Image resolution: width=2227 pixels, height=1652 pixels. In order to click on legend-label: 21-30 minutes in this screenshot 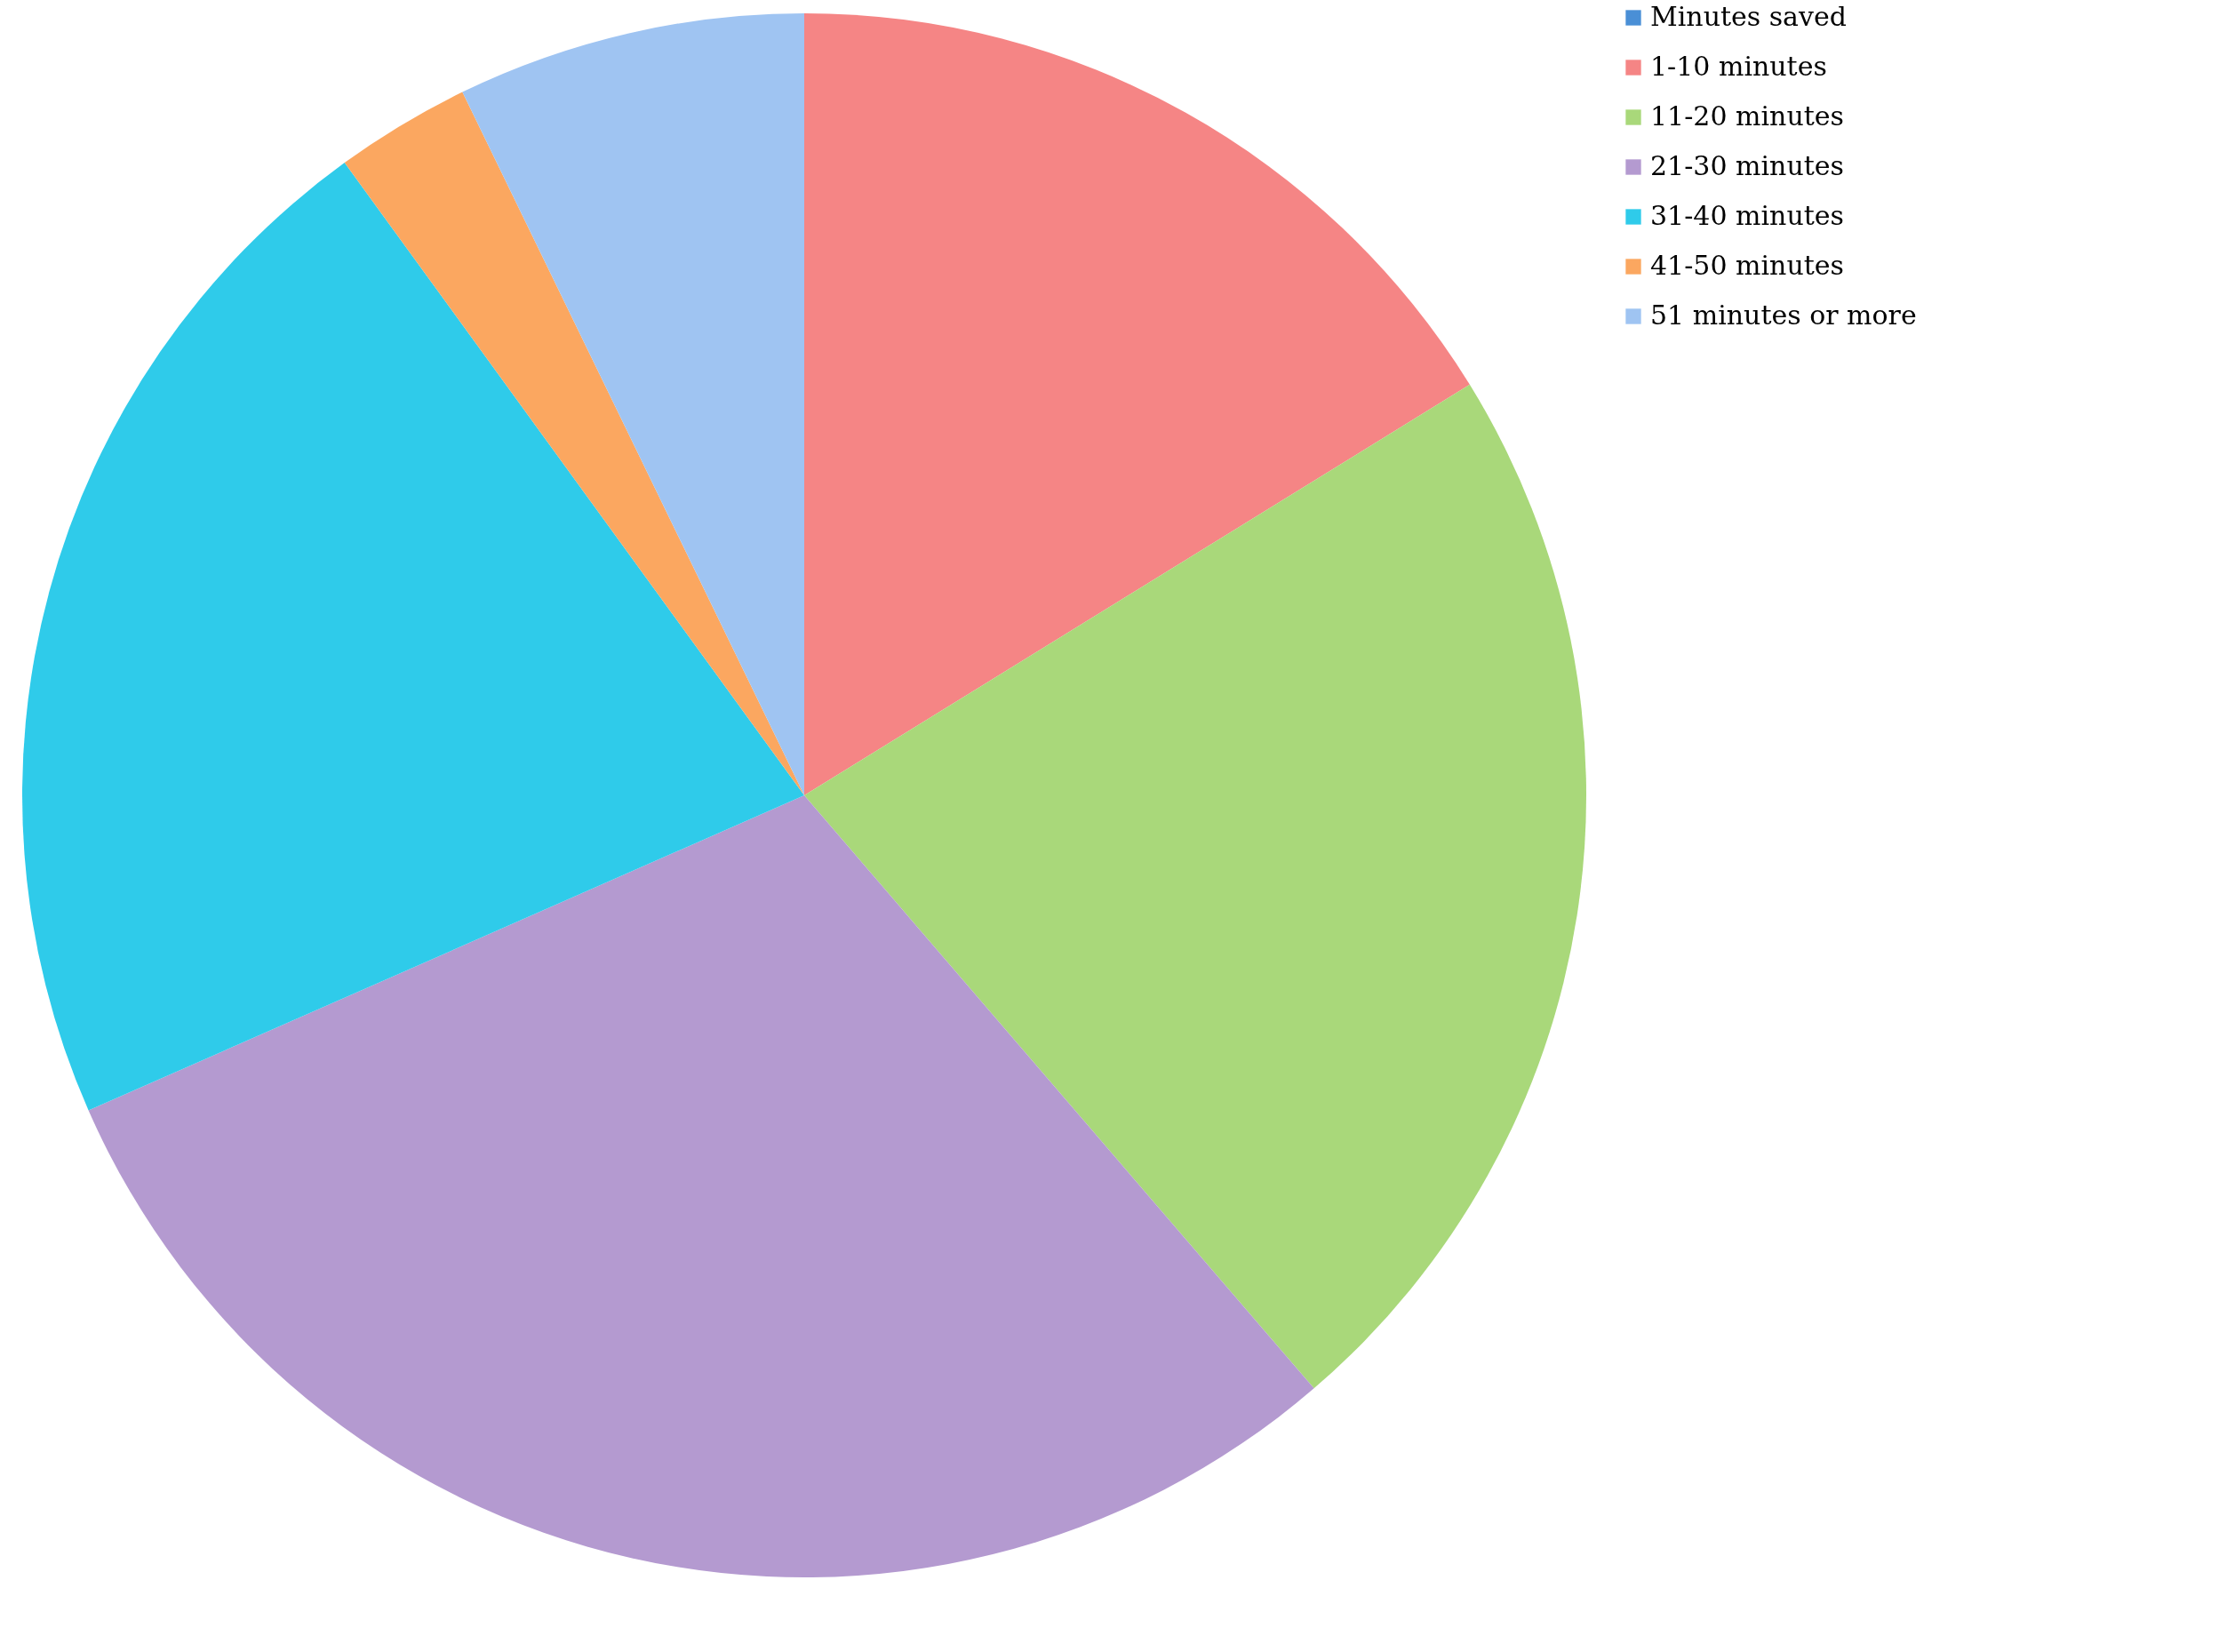, I will do `click(1747, 165)`.